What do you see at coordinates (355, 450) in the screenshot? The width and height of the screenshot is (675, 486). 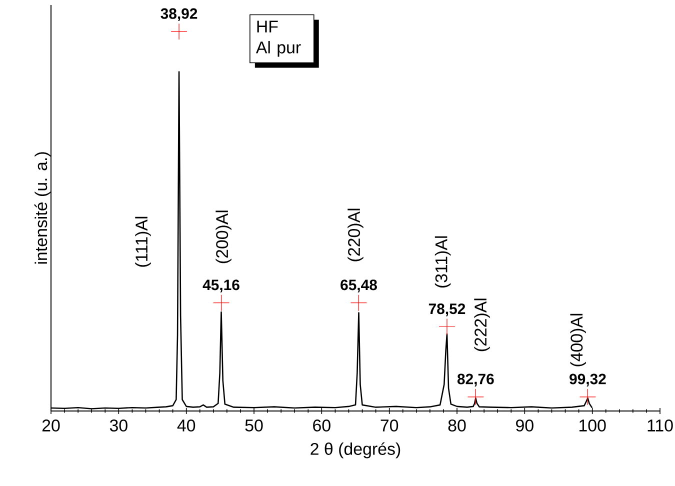 I see `x-axis-title: 2 θ (degrés)` at bounding box center [355, 450].